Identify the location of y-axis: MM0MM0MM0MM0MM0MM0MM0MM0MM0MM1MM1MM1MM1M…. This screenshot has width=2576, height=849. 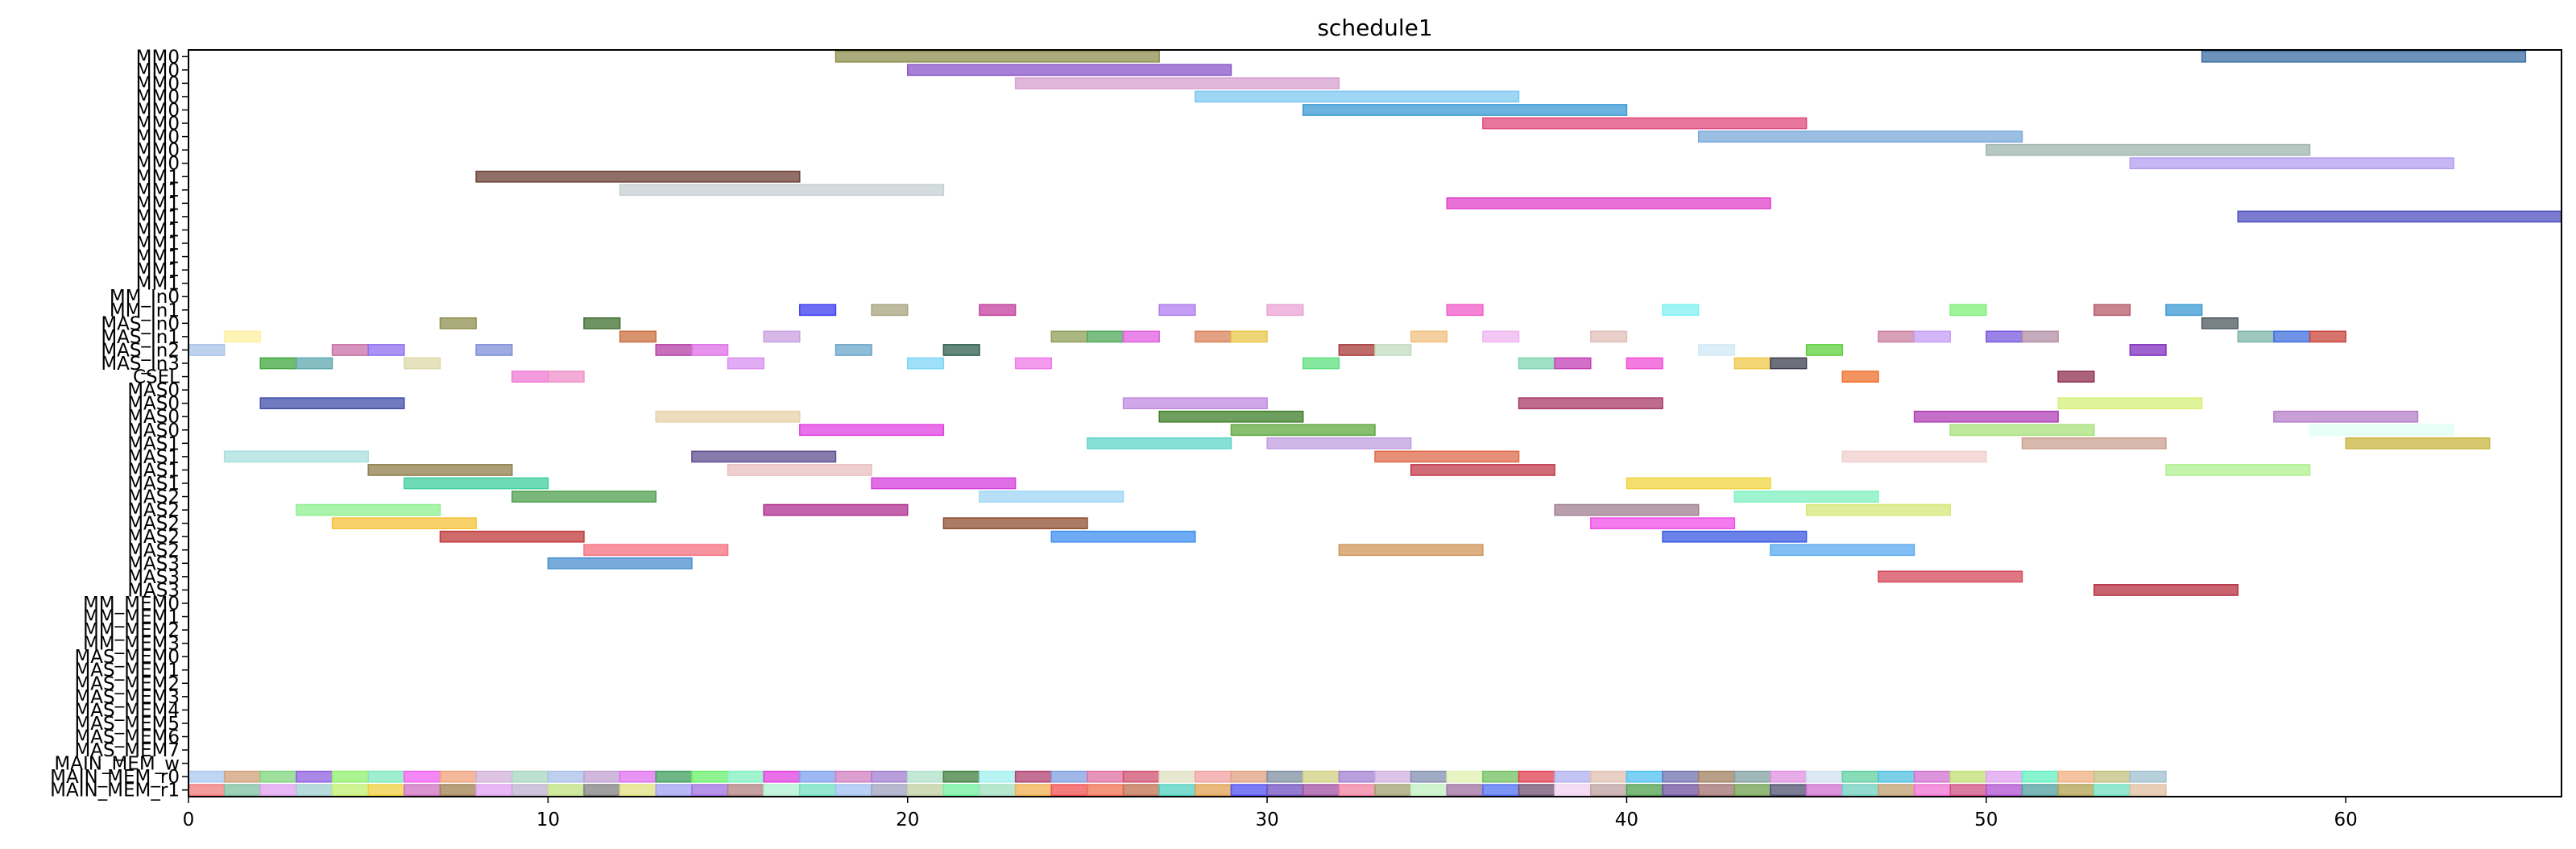
(119, 424).